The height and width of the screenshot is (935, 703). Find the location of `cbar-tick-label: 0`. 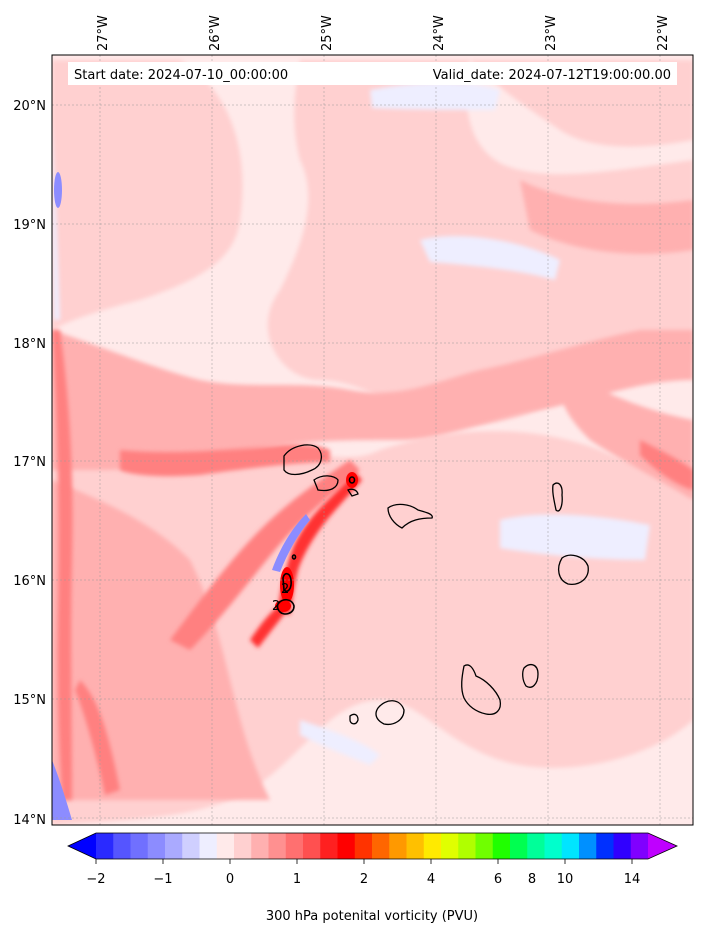

cbar-tick-label: 0 is located at coordinates (230, 879).